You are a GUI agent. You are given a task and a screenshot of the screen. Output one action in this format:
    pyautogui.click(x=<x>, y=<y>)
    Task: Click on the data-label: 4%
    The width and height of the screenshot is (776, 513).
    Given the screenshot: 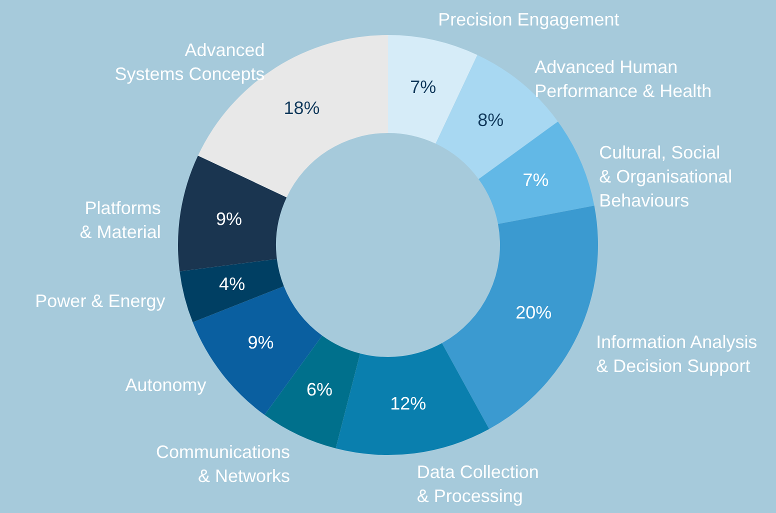 What is the action you would take?
    pyautogui.click(x=232, y=284)
    